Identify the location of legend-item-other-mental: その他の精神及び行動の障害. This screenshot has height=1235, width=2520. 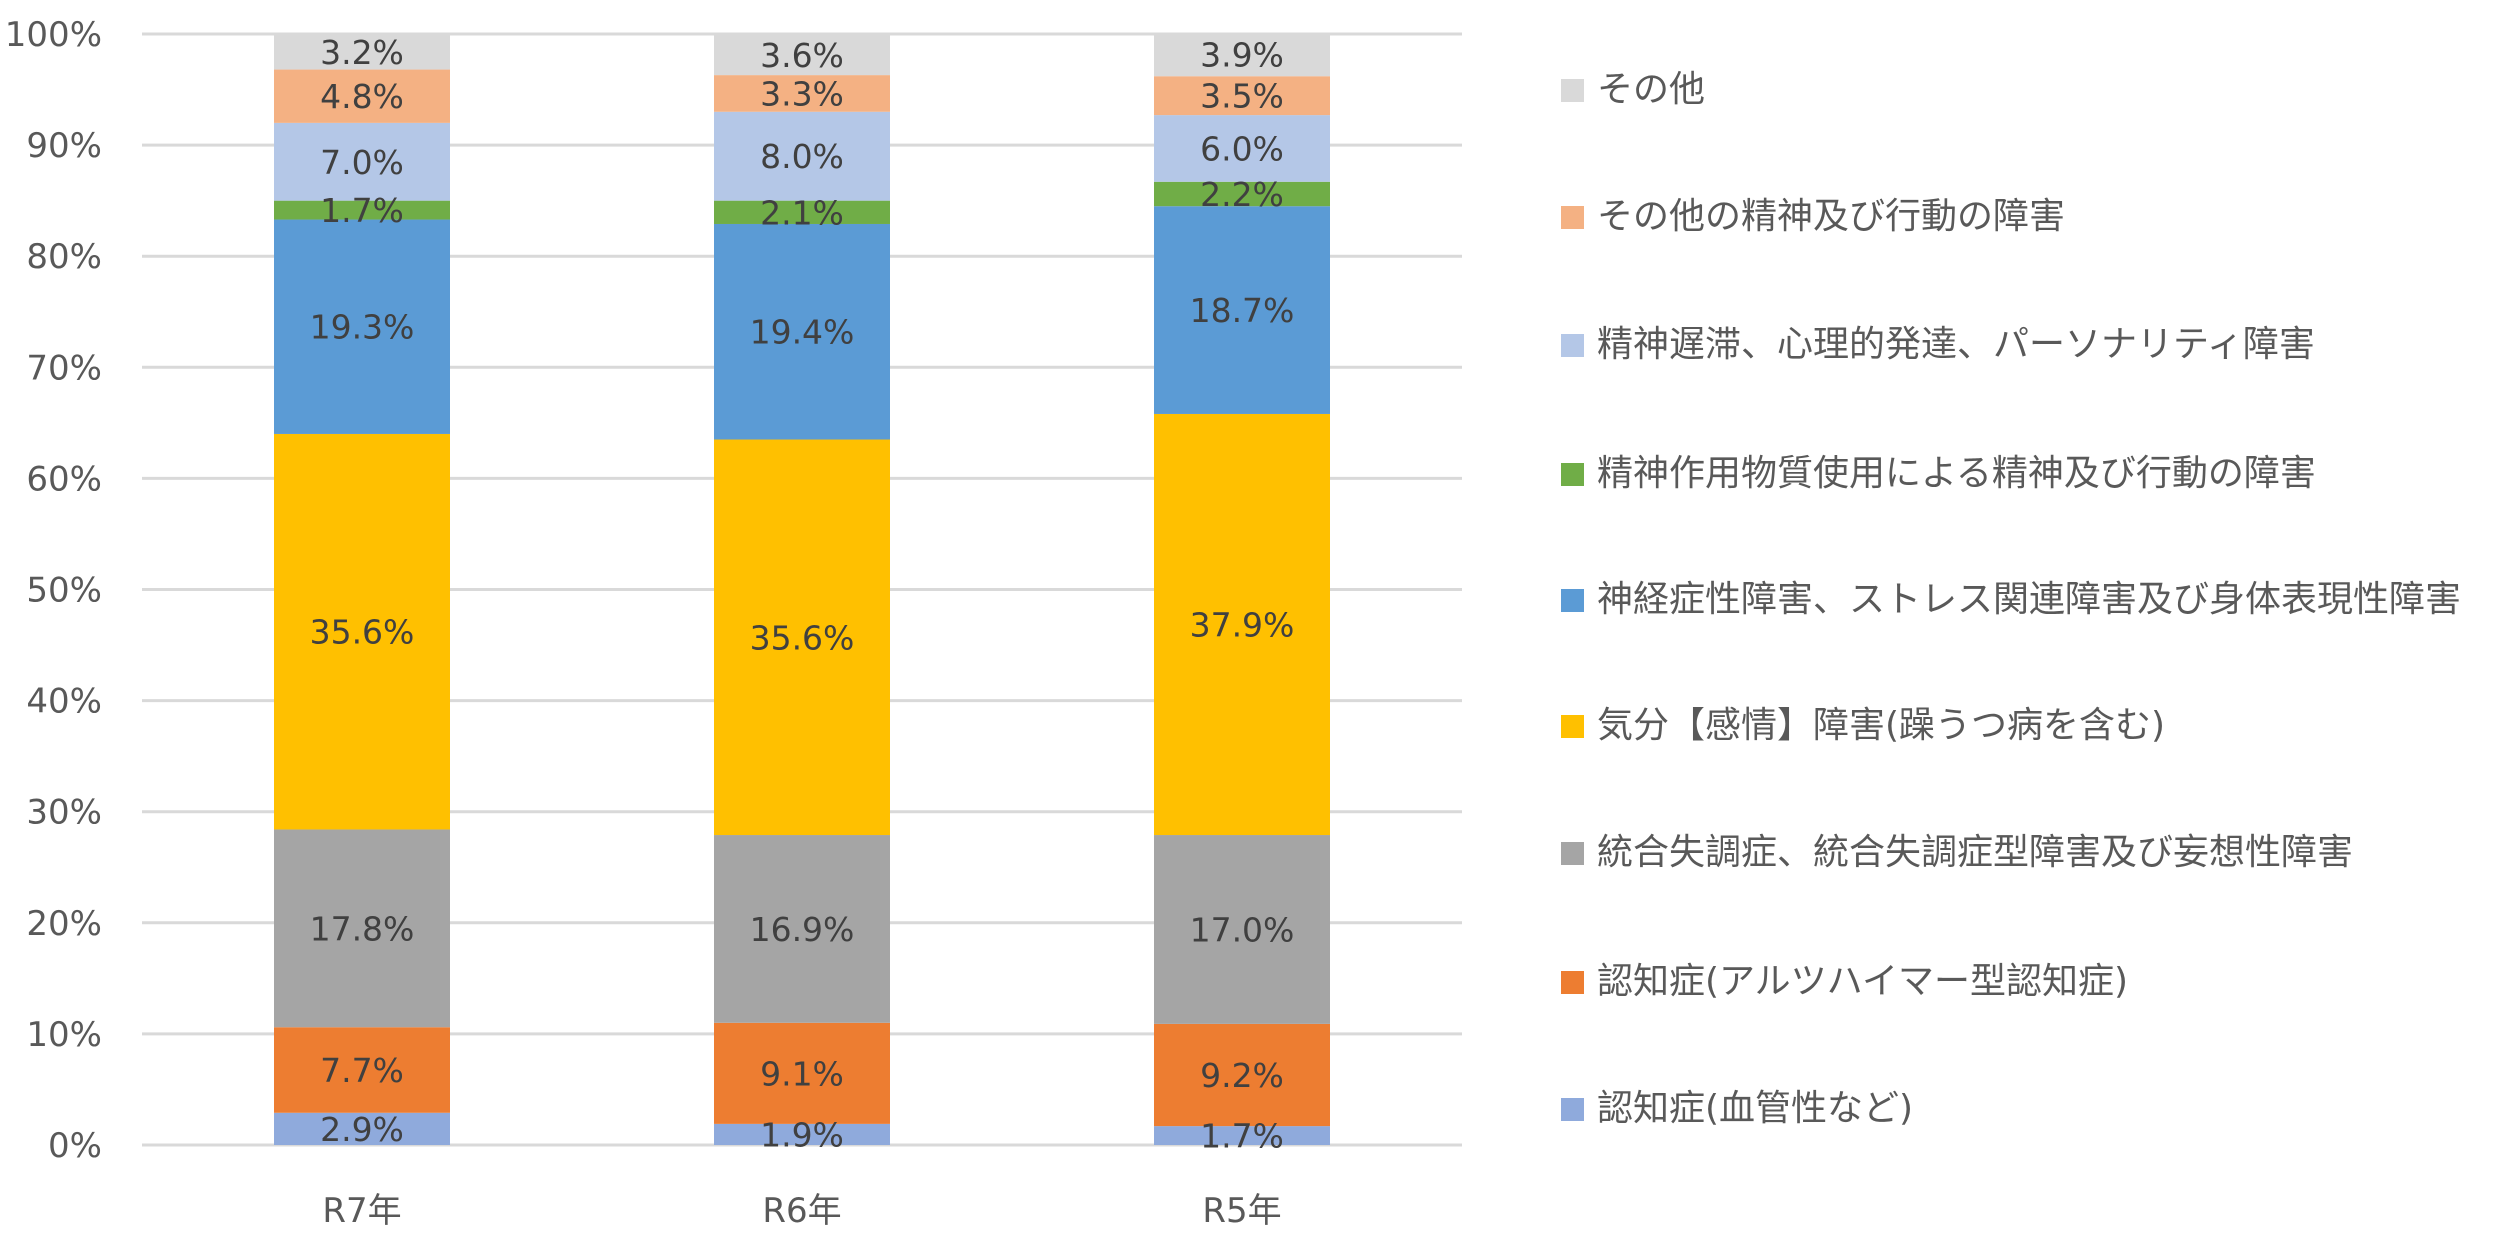
(2029, 217).